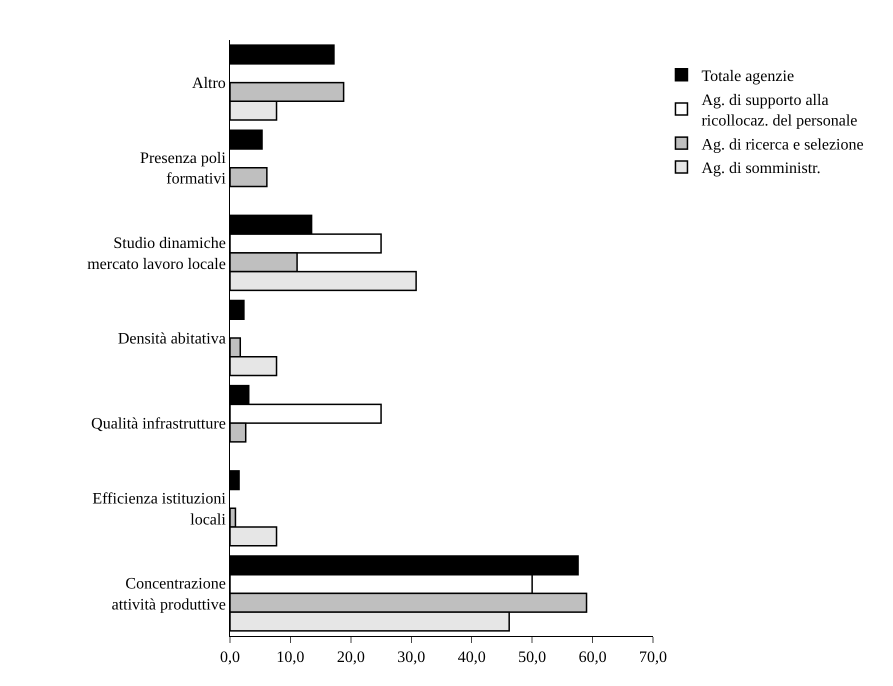  I want to click on y-tick-label: Presenza poli formativi, so click(183, 169).